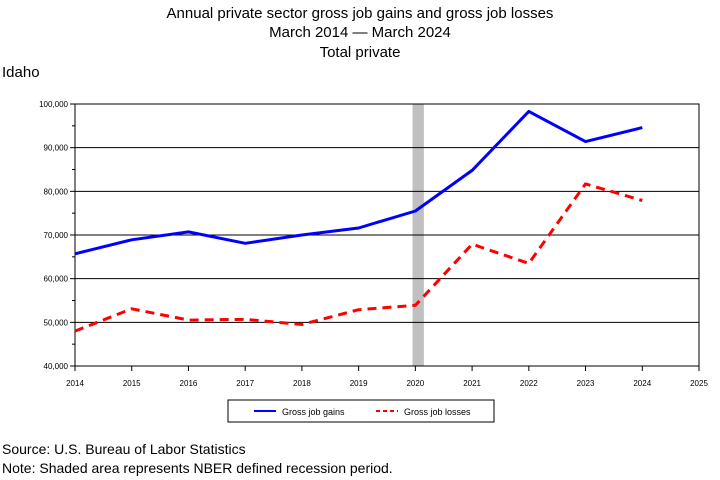  Describe the element at coordinates (53, 104) in the screenshot. I see `y-tick-label: 100,000` at that location.